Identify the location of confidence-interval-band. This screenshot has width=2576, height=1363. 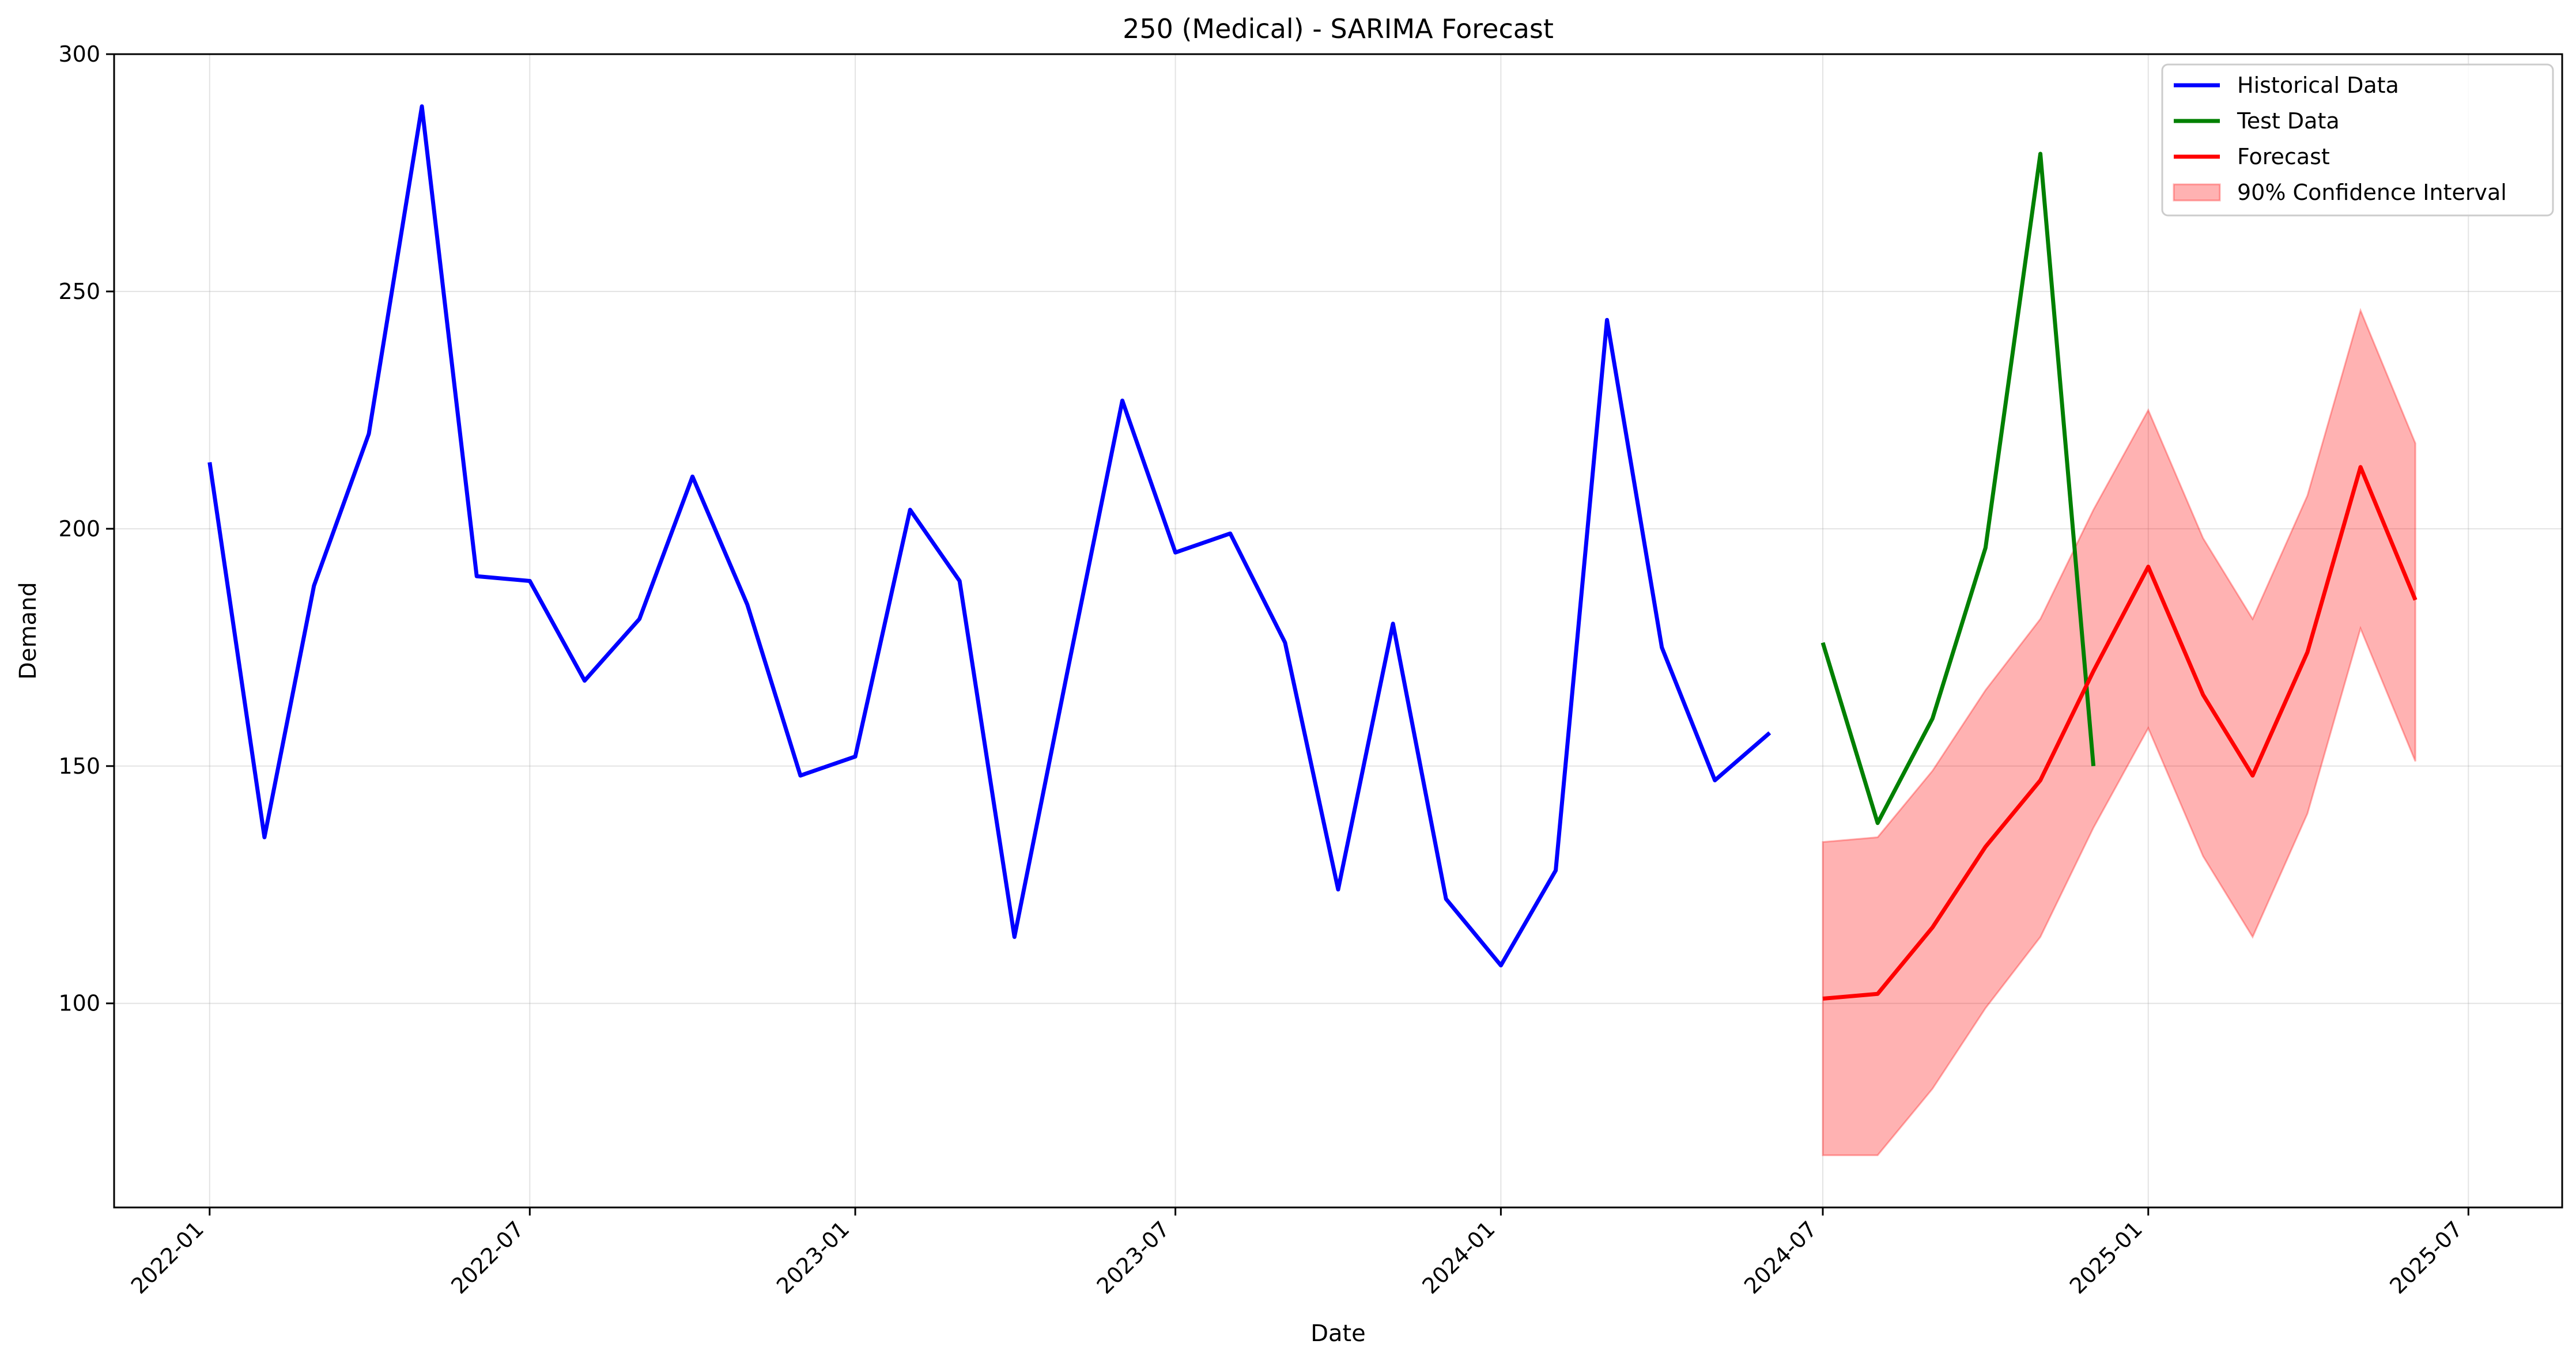
(2119, 732).